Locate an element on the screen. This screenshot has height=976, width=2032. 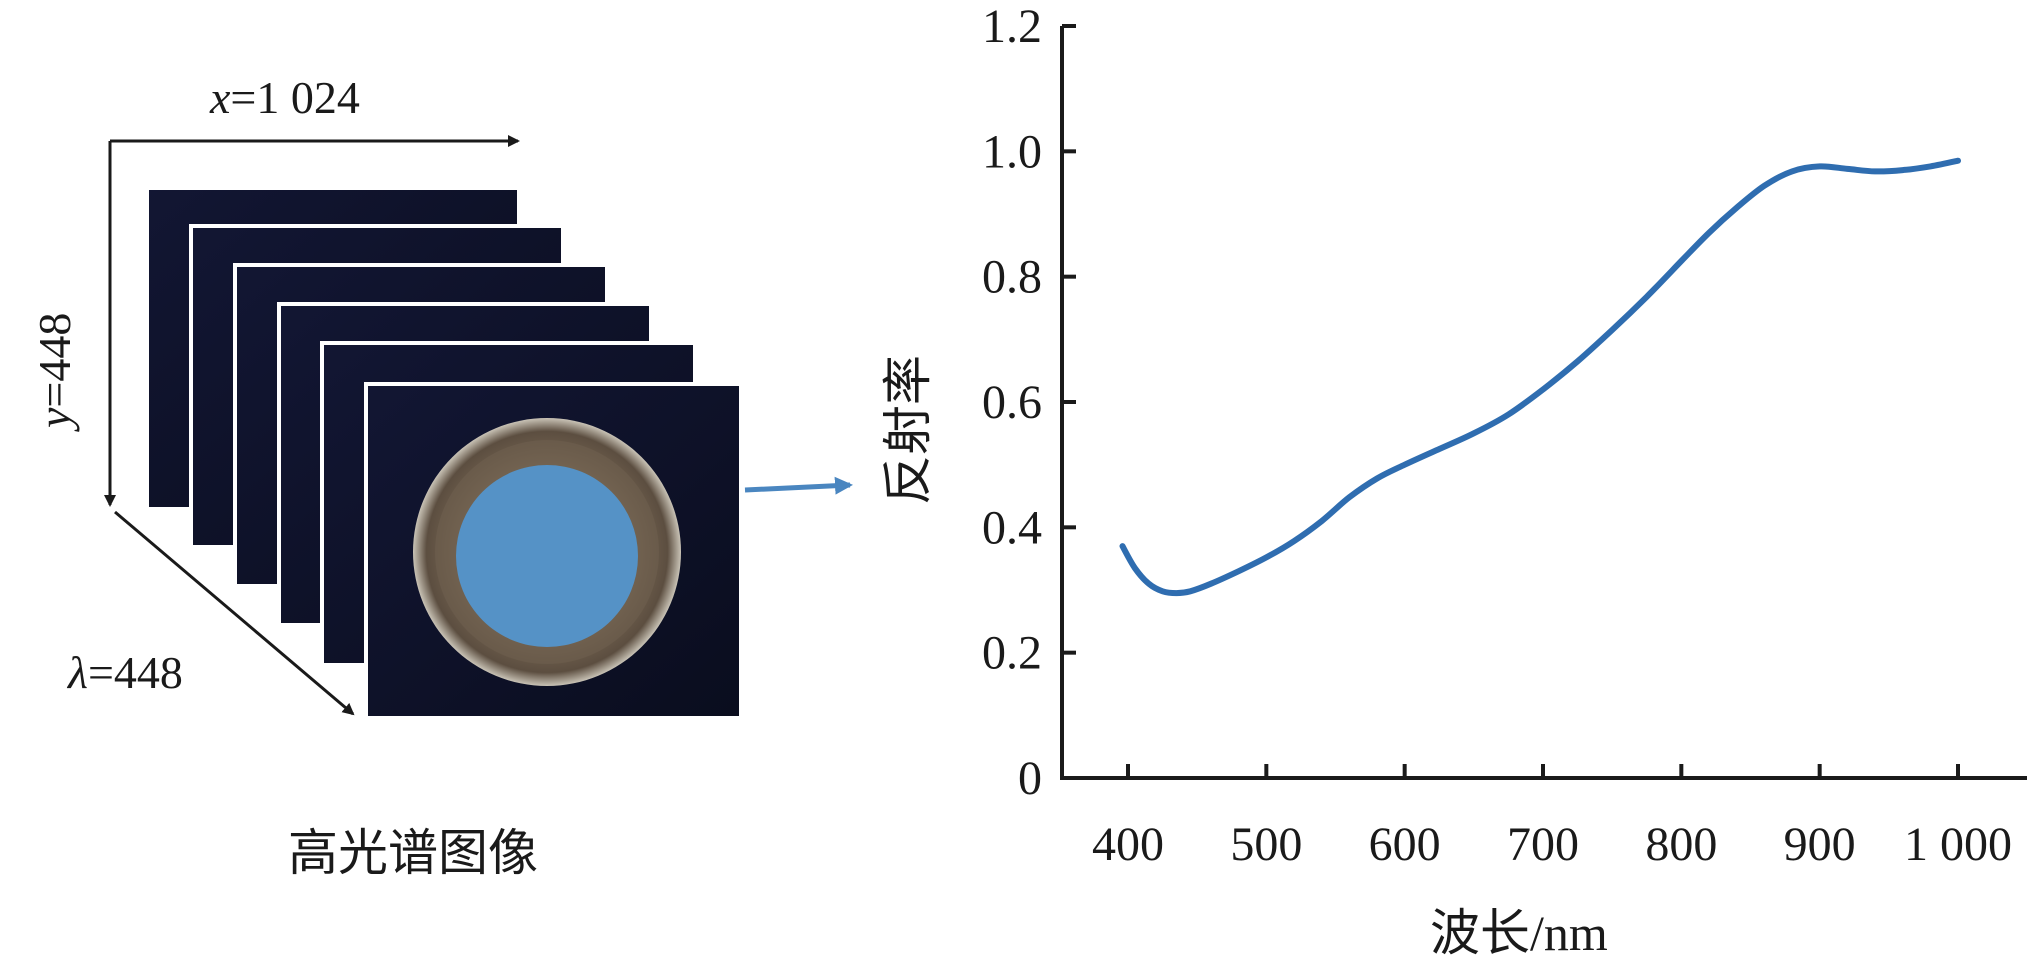
x-tick-label: 400 is located at coordinates (1128, 844).